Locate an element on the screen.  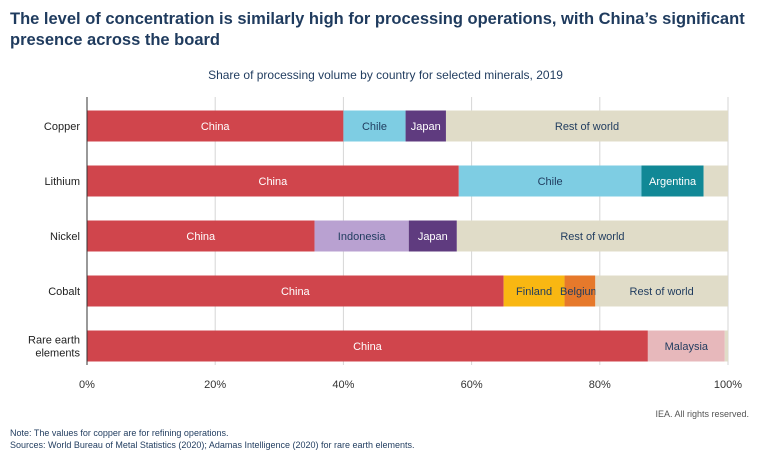
segment-label-copper-china: China is located at coordinates (216, 127).